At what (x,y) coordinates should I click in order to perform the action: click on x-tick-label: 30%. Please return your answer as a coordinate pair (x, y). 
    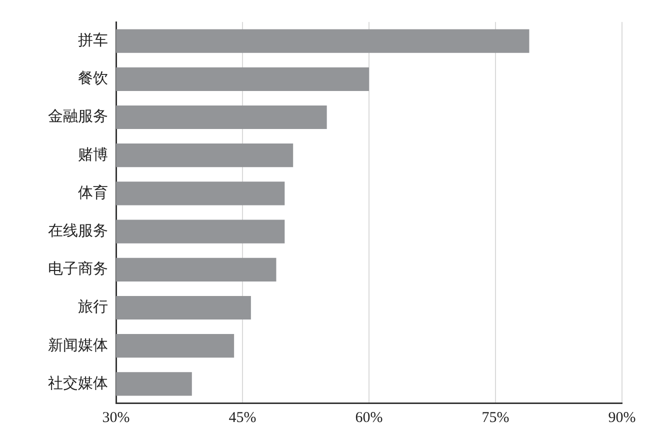
    Looking at the image, I should click on (116, 418).